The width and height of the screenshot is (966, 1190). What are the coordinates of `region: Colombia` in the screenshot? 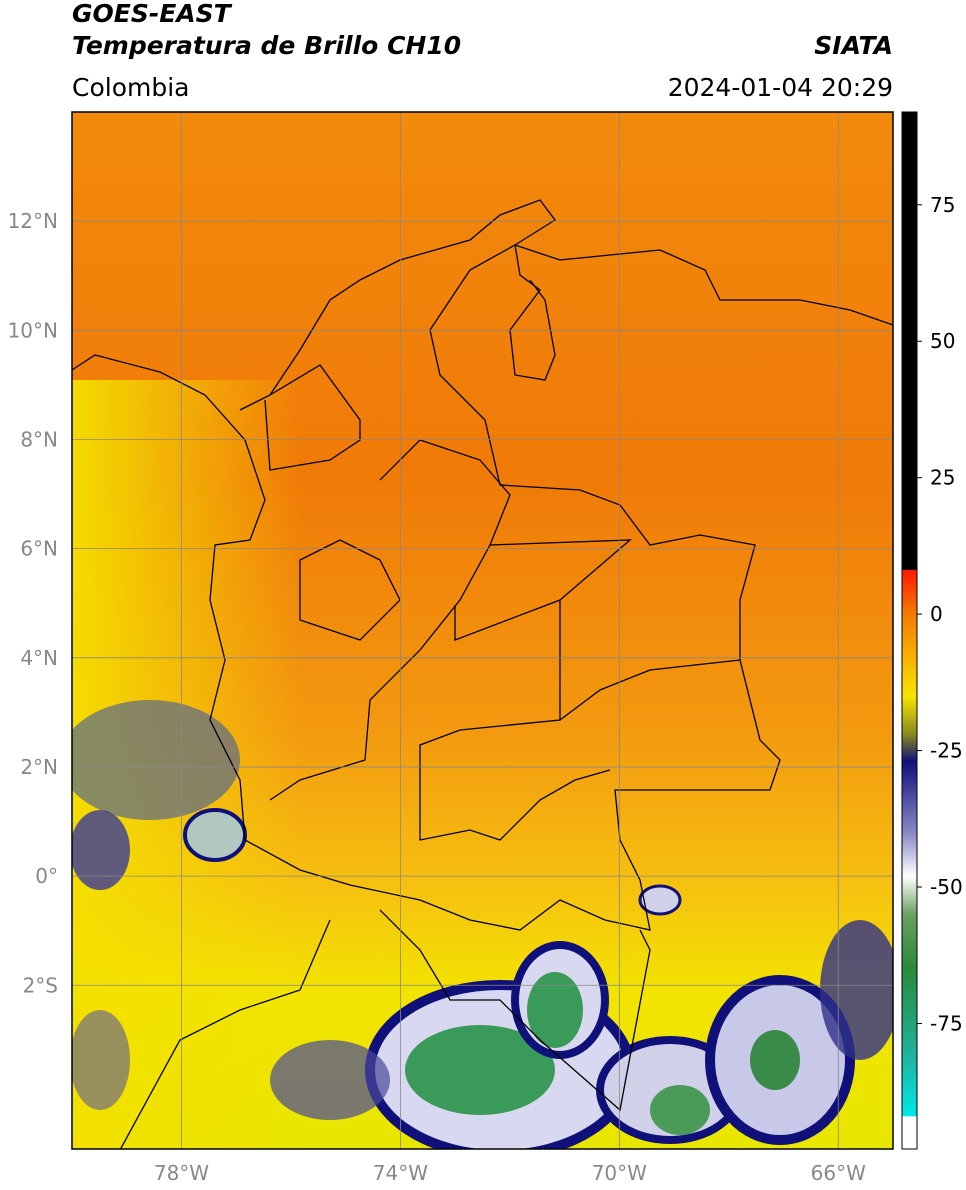 It's located at (130, 87).